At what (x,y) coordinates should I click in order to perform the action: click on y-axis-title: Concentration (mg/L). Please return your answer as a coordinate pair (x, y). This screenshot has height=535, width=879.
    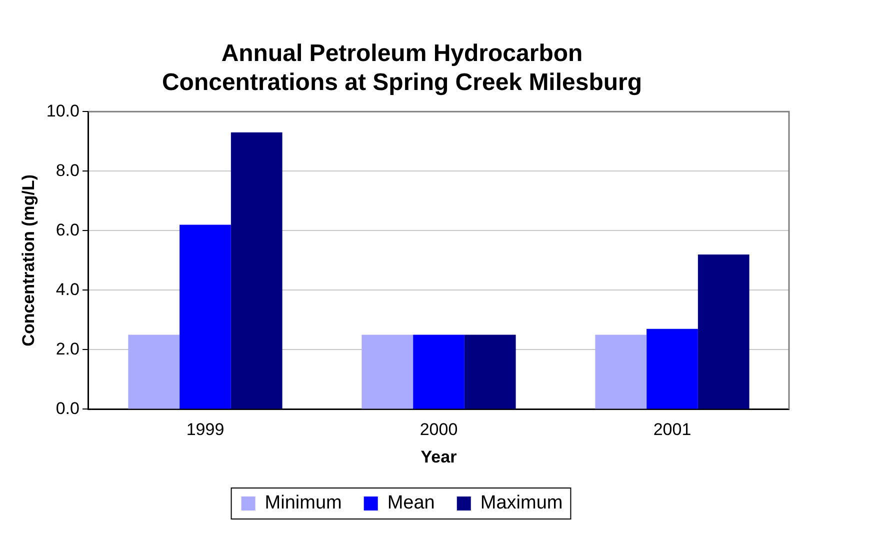
    Looking at the image, I should click on (28, 260).